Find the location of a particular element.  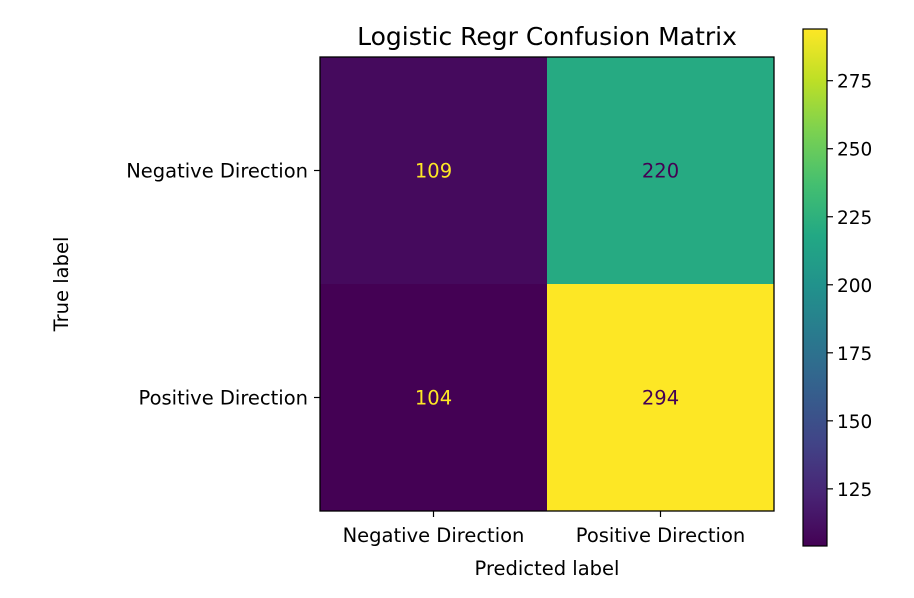

x-tick-label: Negative Direction is located at coordinates (434, 535).